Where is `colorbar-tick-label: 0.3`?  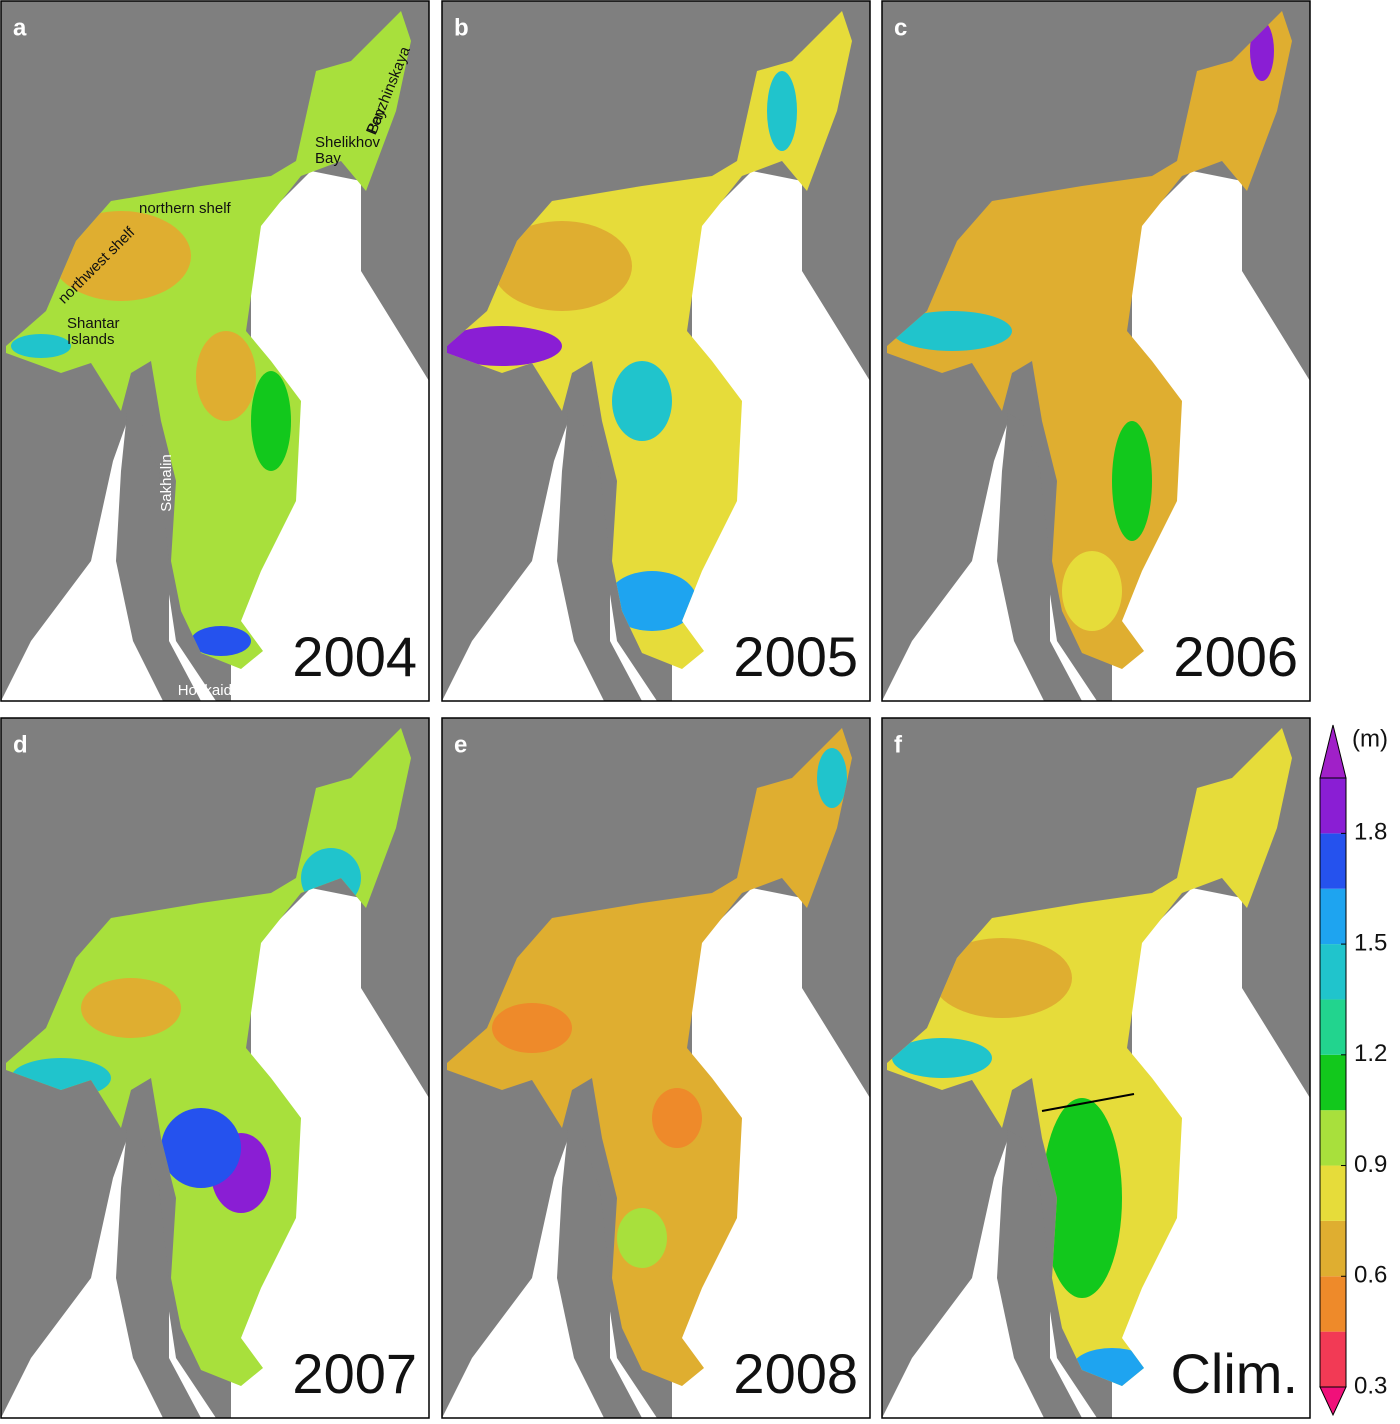
colorbar-tick-label: 0.3 is located at coordinates (1370, 1385).